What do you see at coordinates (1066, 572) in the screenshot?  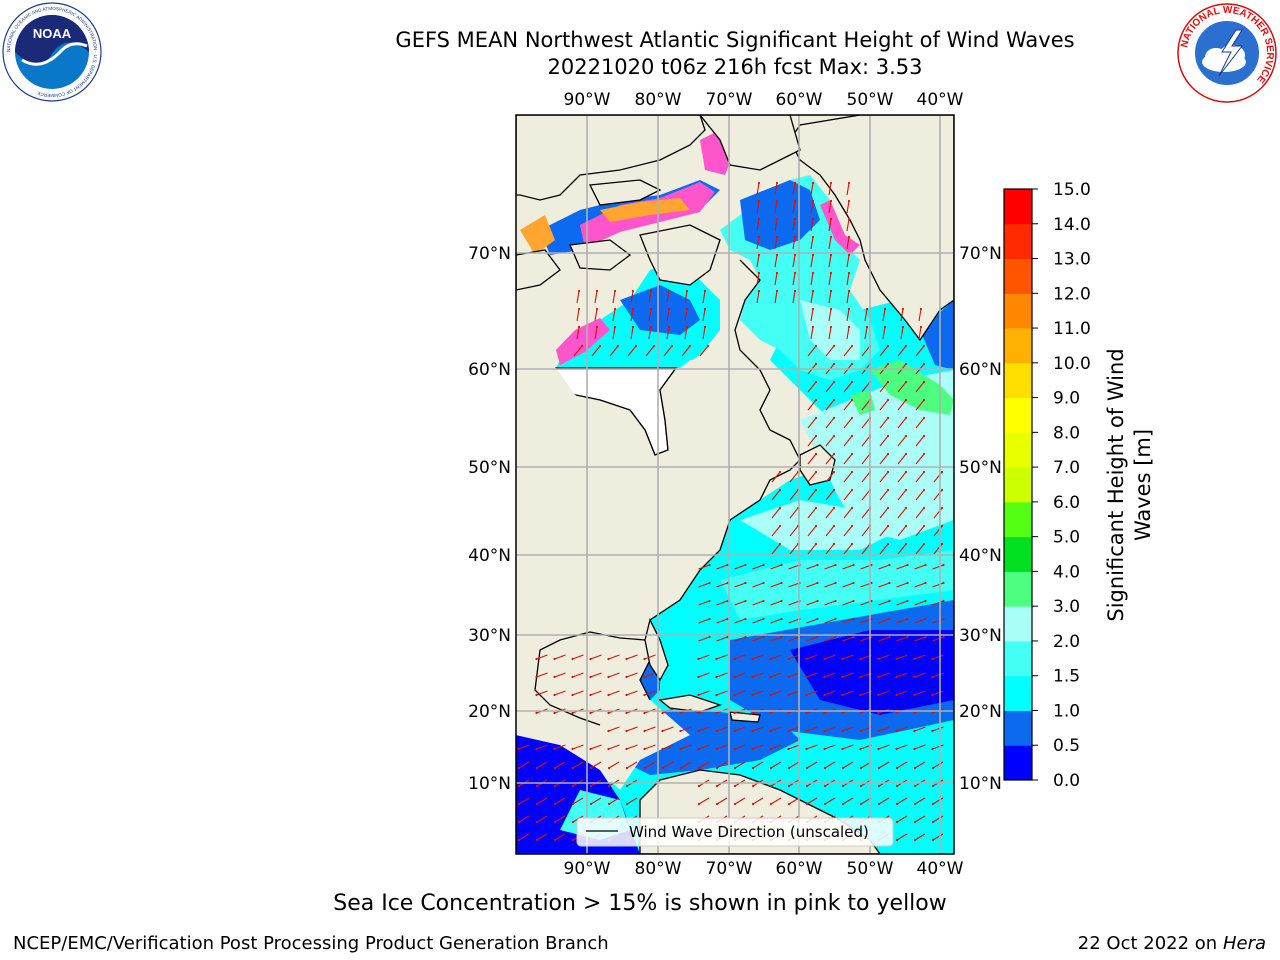 I see `colorbar-tick-label: 4.0` at bounding box center [1066, 572].